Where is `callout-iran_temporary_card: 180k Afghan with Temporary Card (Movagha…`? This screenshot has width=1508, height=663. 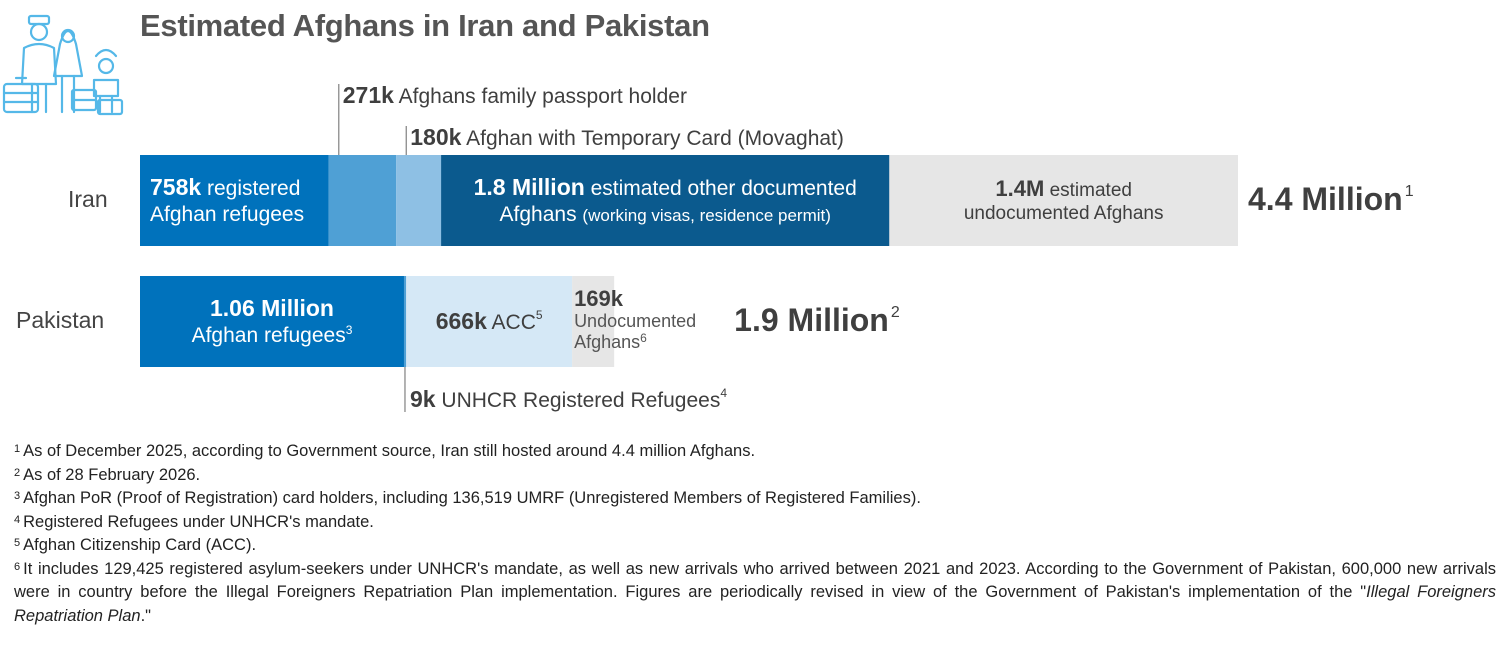
callout-iran_temporary_card: 180k Afghan with Temporary Card (Movagha… is located at coordinates (627, 137).